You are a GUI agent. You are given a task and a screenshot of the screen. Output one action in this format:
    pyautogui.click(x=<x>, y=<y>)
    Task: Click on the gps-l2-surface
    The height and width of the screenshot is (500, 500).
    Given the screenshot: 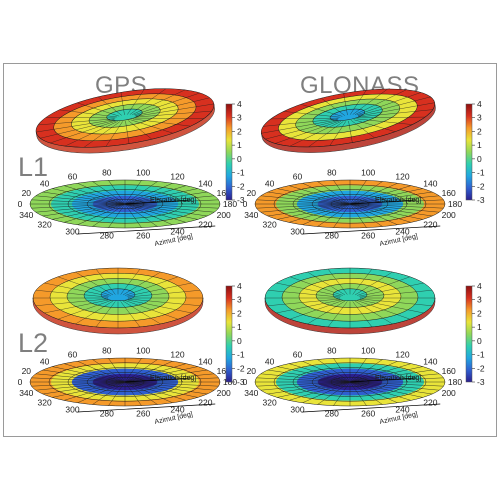 What is the action you would take?
    pyautogui.click(x=118, y=301)
    